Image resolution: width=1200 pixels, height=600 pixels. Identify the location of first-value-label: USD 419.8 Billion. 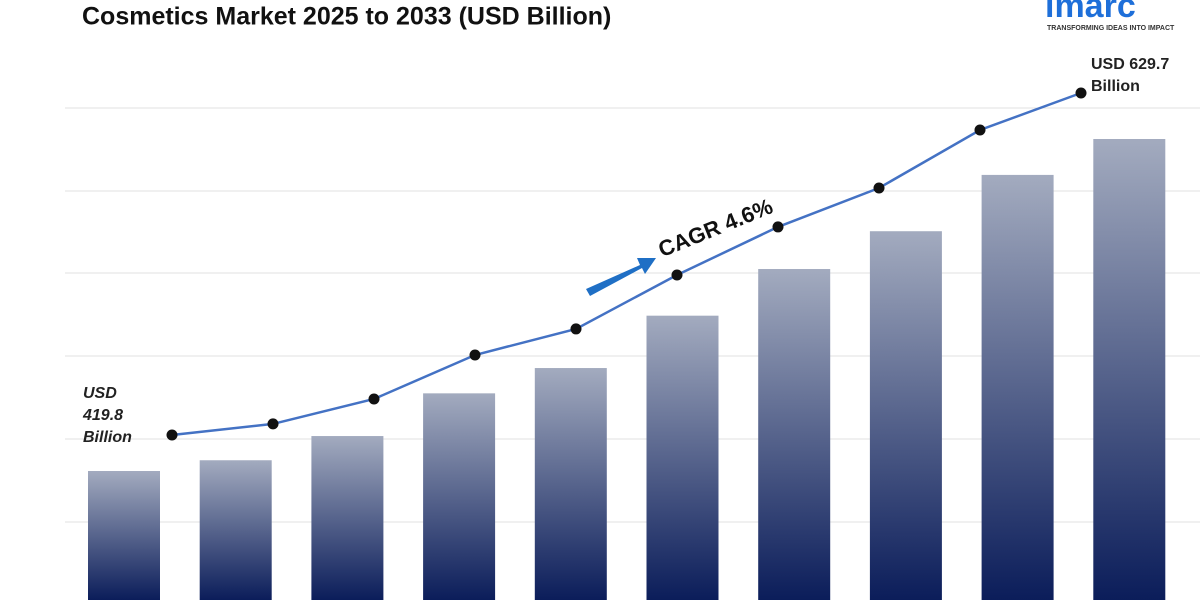
(107, 415).